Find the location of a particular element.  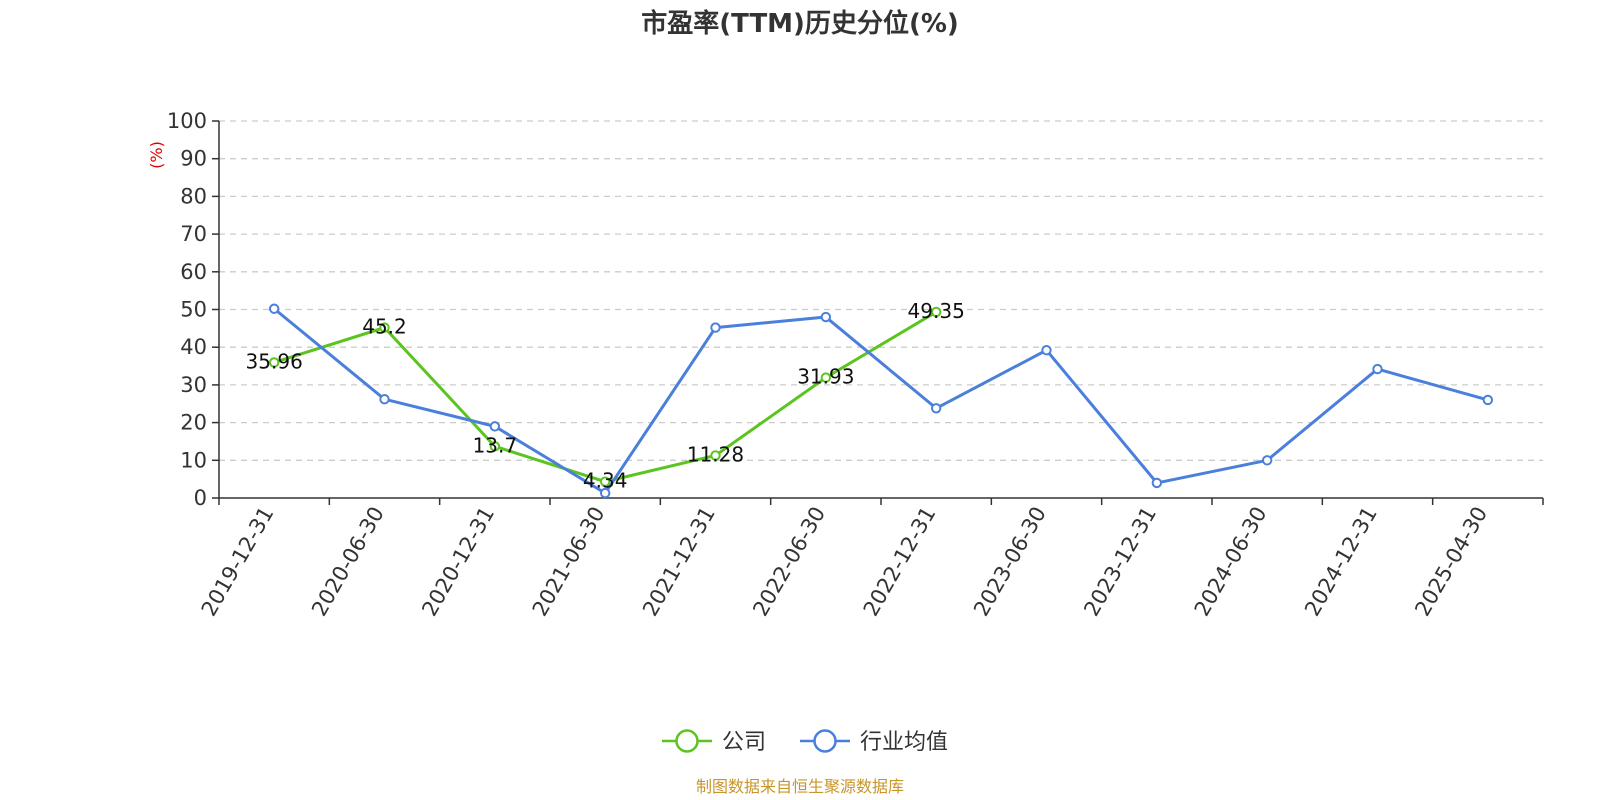

data-label: 13.7 is located at coordinates (495, 445).